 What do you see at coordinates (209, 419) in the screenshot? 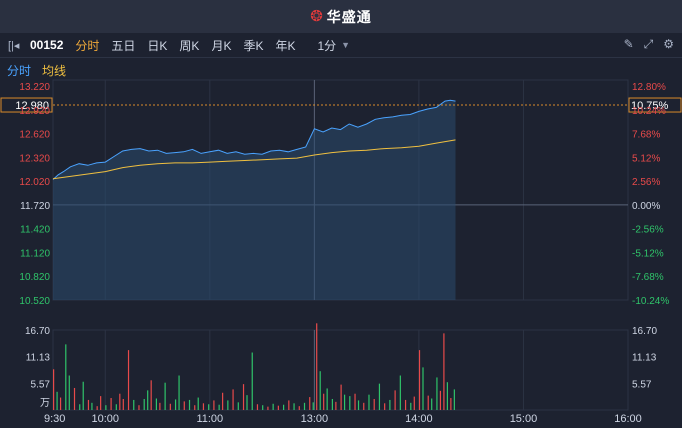
I see `time-tick-label: 11:00` at bounding box center [209, 419].